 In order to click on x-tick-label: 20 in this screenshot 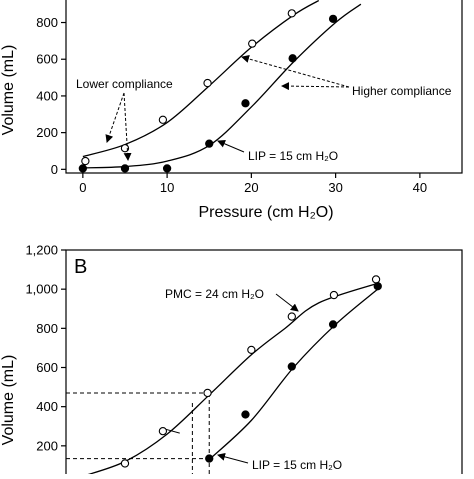, I will do `click(251, 187)`.